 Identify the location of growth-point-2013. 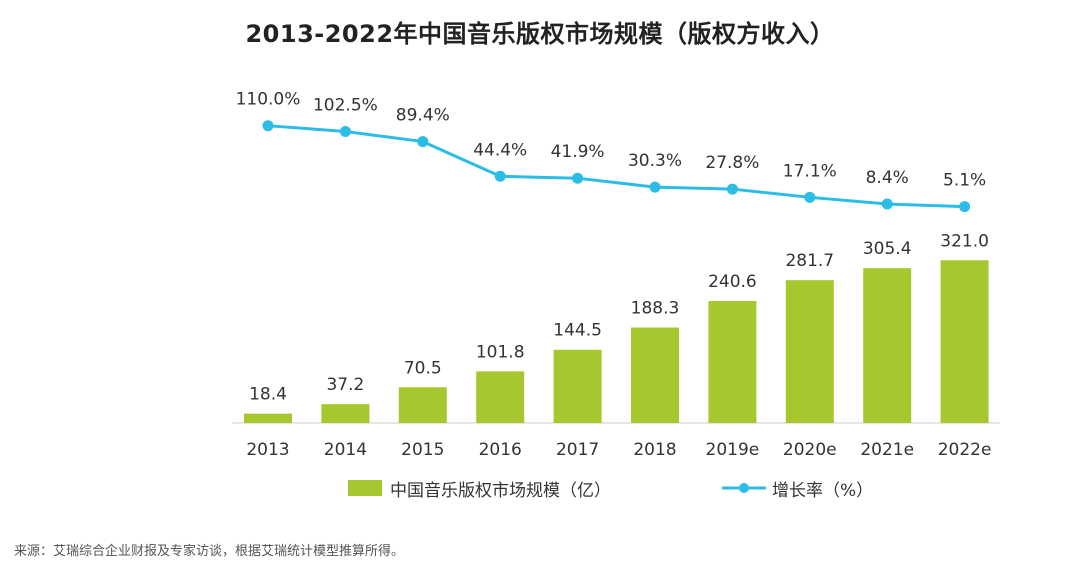
(268, 126).